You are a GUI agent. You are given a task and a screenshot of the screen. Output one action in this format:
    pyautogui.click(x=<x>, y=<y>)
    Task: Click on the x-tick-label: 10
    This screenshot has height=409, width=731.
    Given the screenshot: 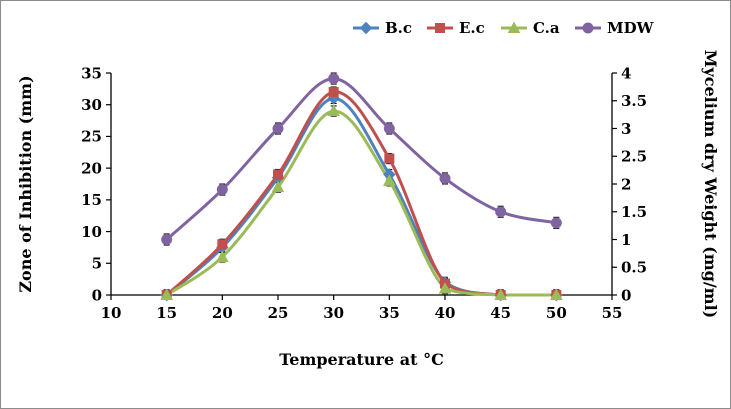 What is the action you would take?
    pyautogui.click(x=111, y=313)
    